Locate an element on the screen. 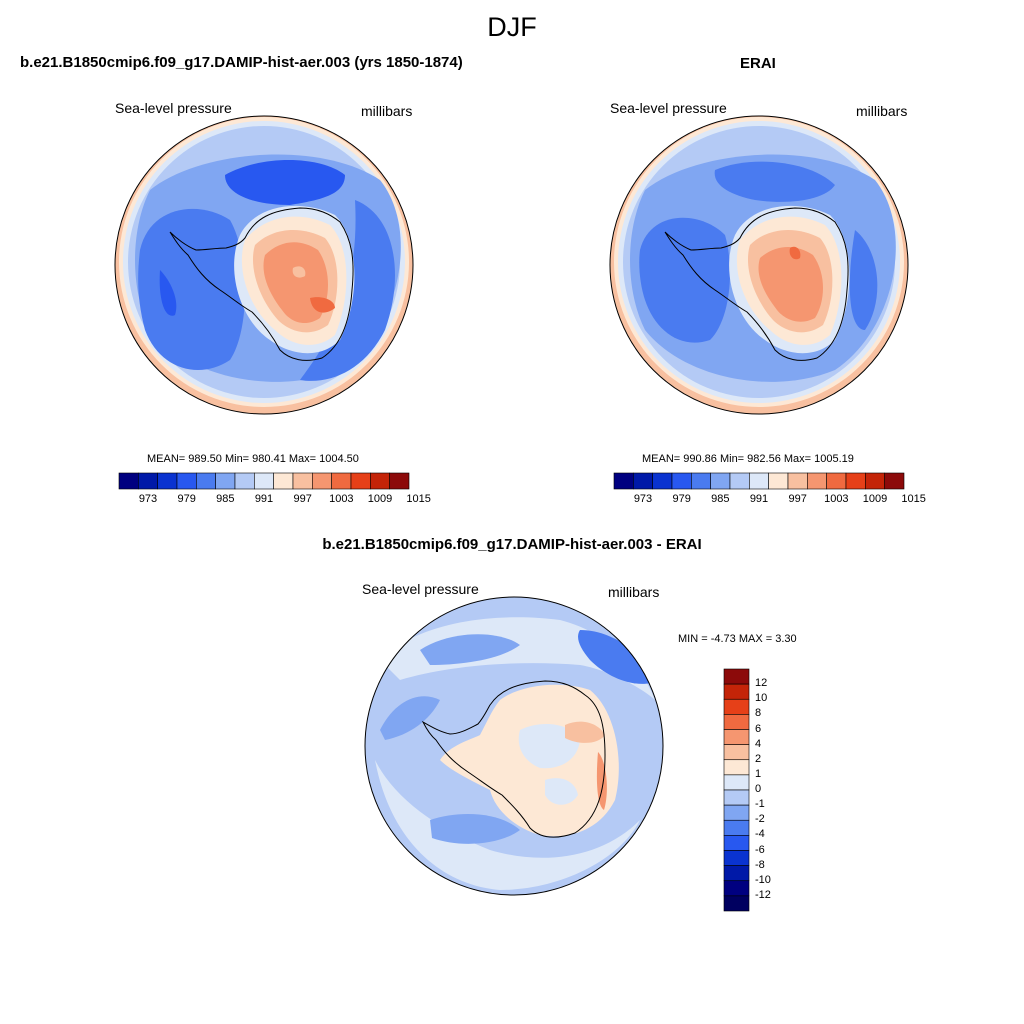 The height and width of the screenshot is (1024, 1024). diff-antarctica-2mb is located at coordinates (585, 732).